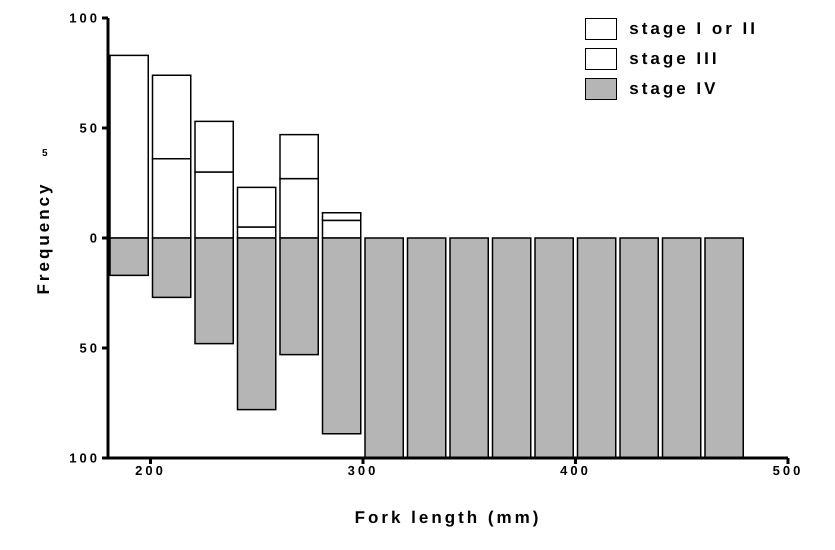 The height and width of the screenshot is (550, 835). What do you see at coordinates (363, 470) in the screenshot?
I see `x-tick-label: 300` at bounding box center [363, 470].